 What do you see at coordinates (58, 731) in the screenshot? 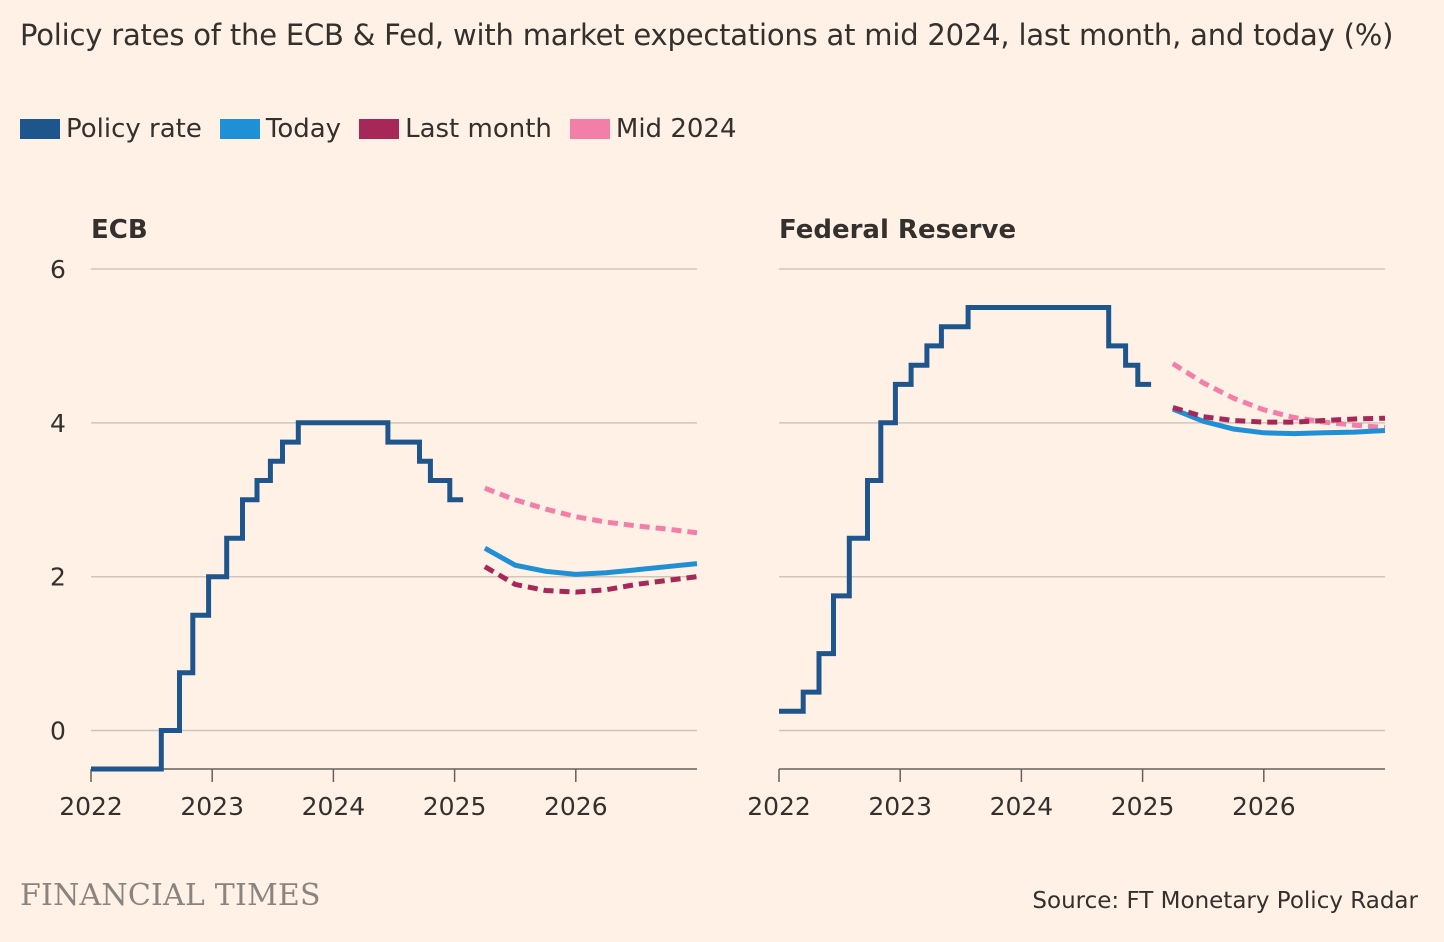
I see `y-tick-label: 0` at bounding box center [58, 731].